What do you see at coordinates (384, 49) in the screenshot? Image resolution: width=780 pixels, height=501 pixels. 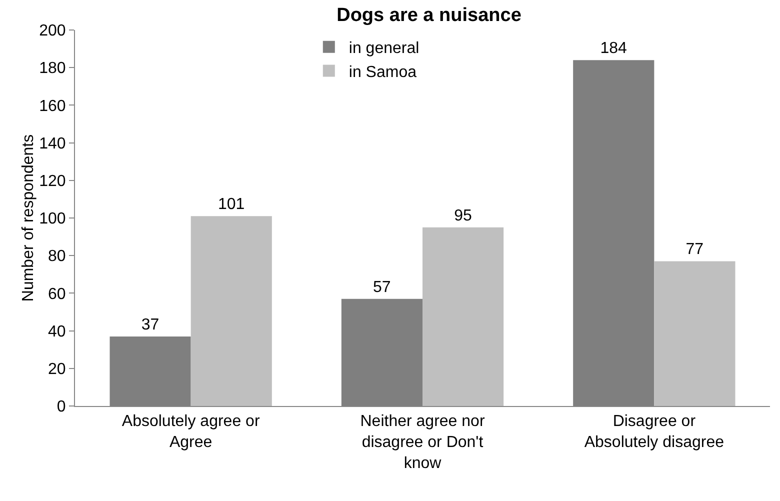 I see `legend-label: in general` at bounding box center [384, 49].